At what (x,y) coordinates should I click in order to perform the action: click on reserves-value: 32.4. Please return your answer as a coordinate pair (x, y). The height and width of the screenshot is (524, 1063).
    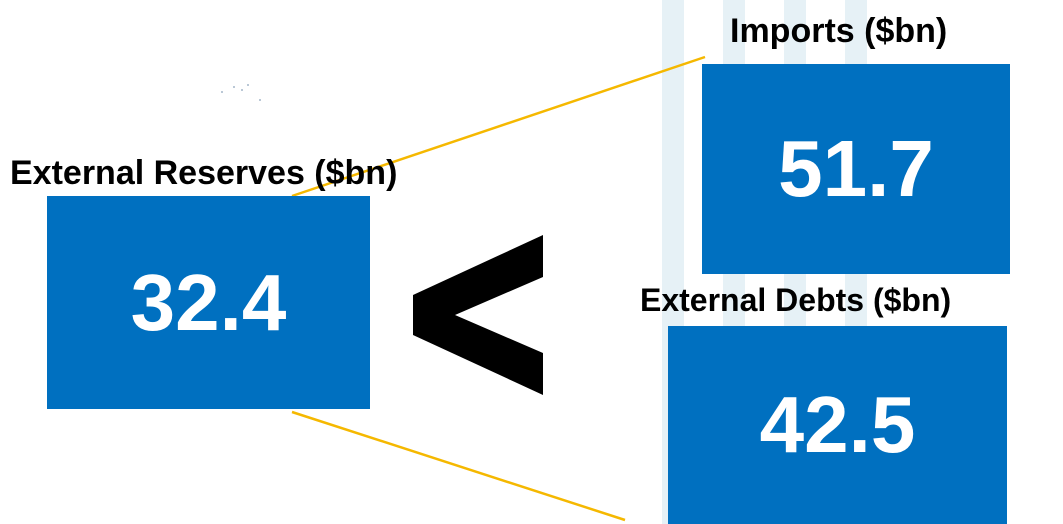
    Looking at the image, I should click on (208, 302).